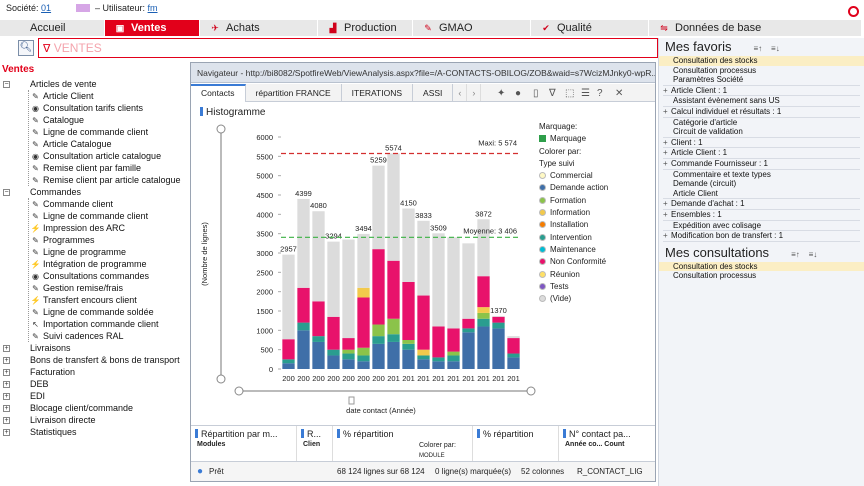 The image size is (864, 486). What do you see at coordinates (531, 391) in the screenshot?
I see `x-range-handle-right` at bounding box center [531, 391].